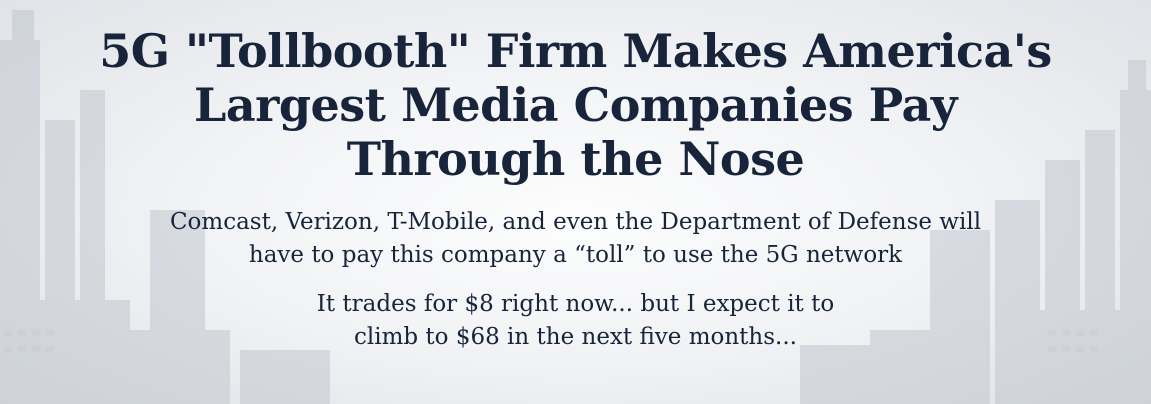 The image size is (1151, 404). What do you see at coordinates (575, 159) in the screenshot?
I see `headline-line-3: Through the Nose` at bounding box center [575, 159].